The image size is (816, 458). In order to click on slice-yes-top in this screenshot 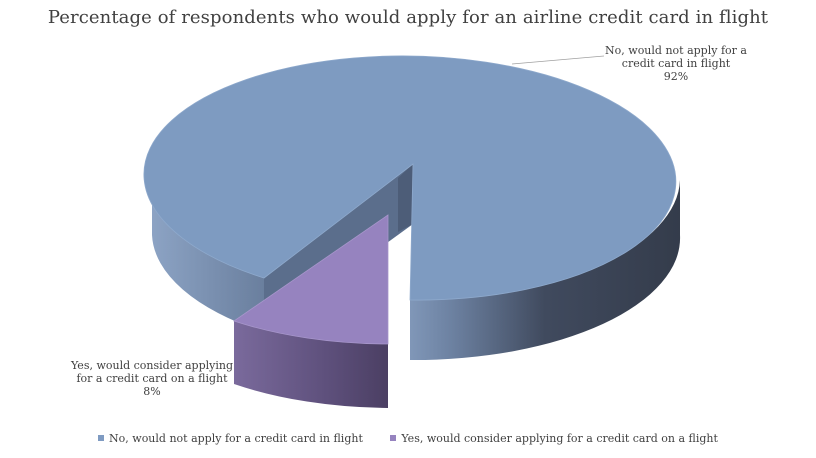, I will do `click(311, 279)`.